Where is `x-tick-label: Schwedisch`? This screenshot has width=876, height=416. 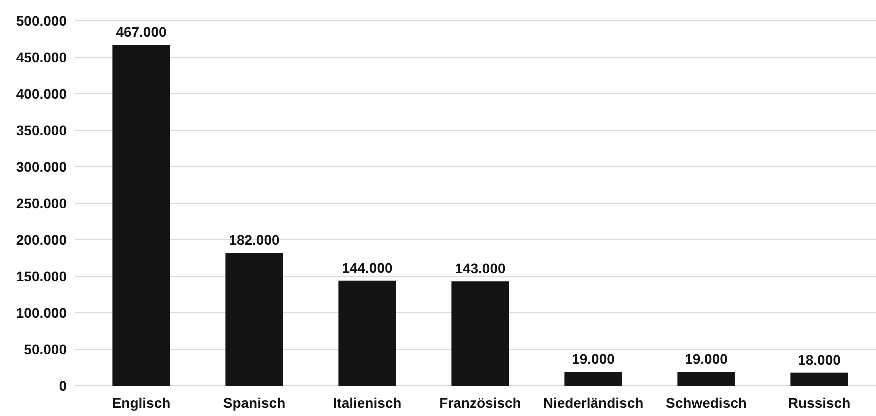 x-tick-label: Schwedisch is located at coordinates (706, 403).